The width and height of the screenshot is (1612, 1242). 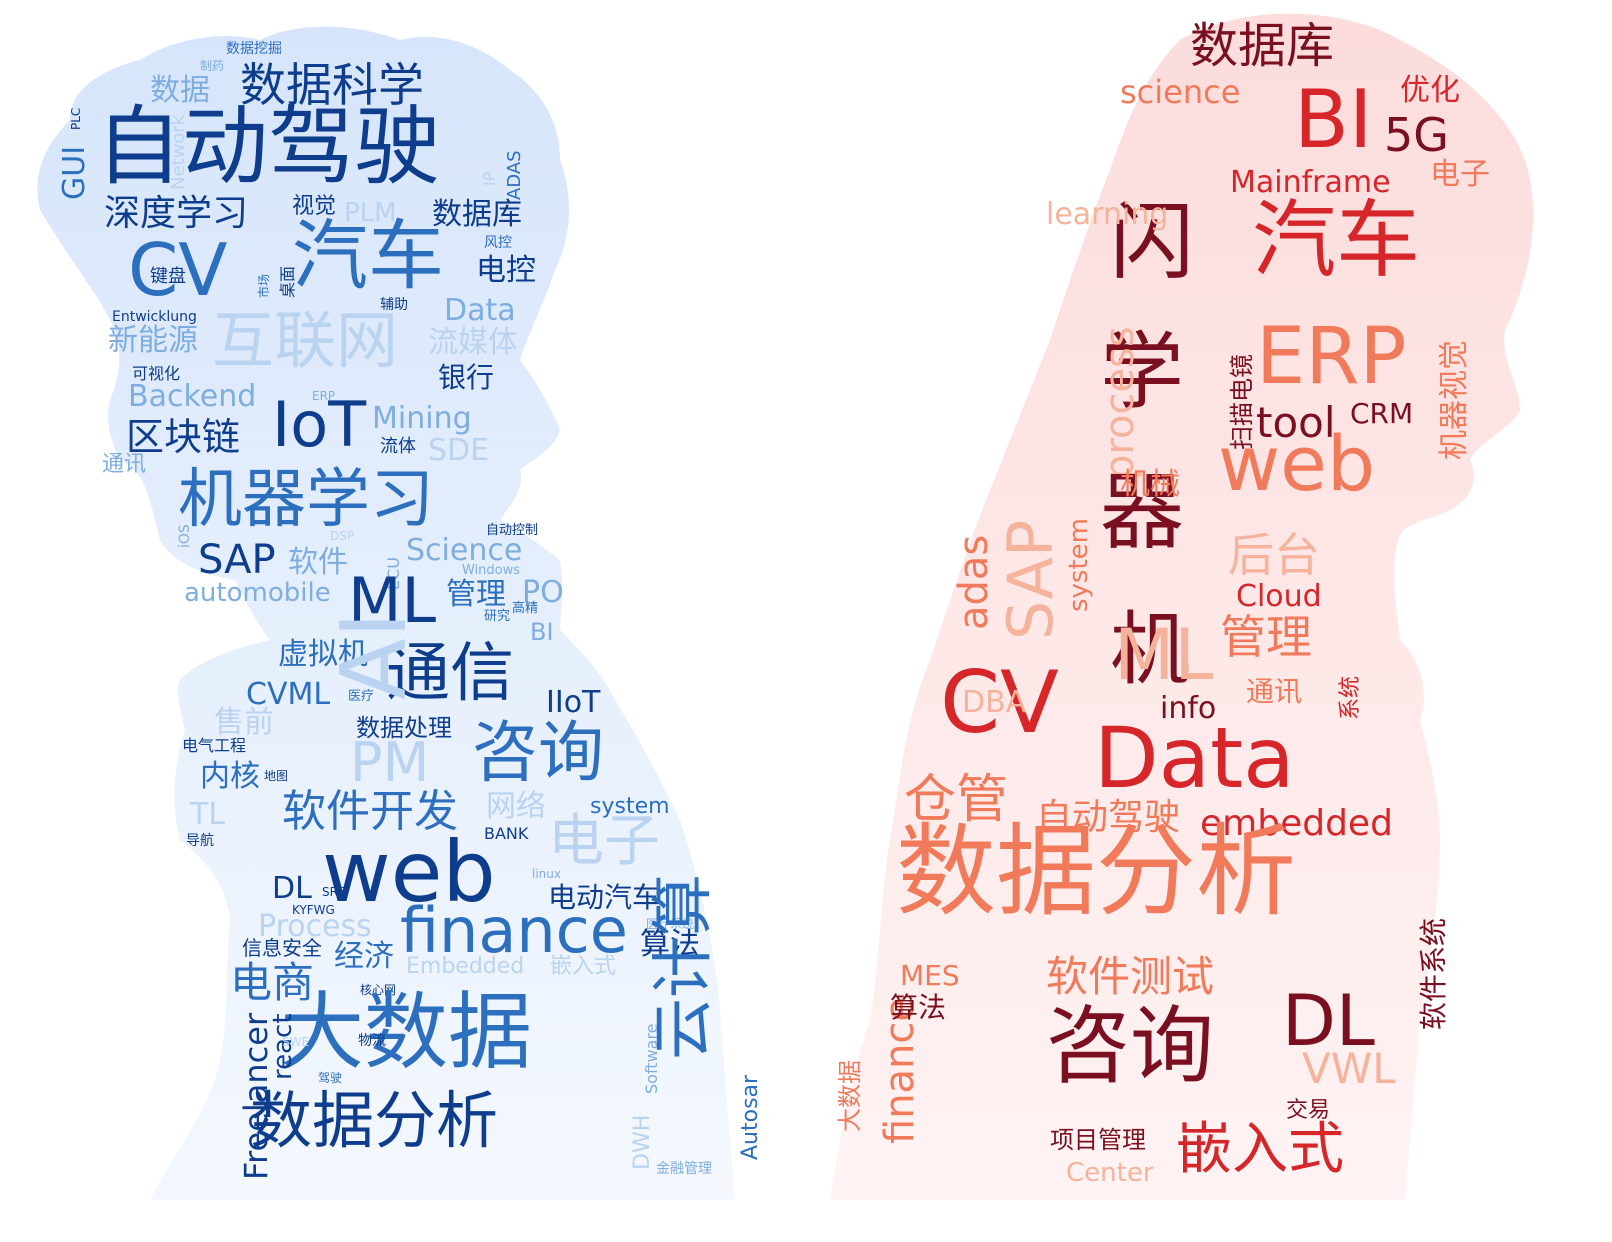 What do you see at coordinates (1274, 691) in the screenshot?
I see `female-cloud-word: 通讯` at bounding box center [1274, 691].